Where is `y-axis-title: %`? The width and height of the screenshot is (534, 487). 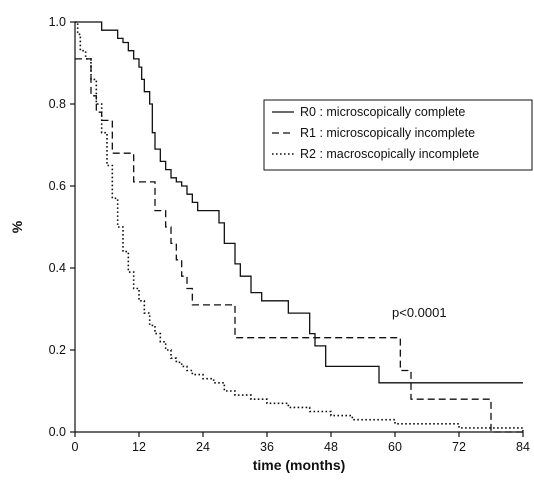
y-axis-title: % is located at coordinates (17, 226).